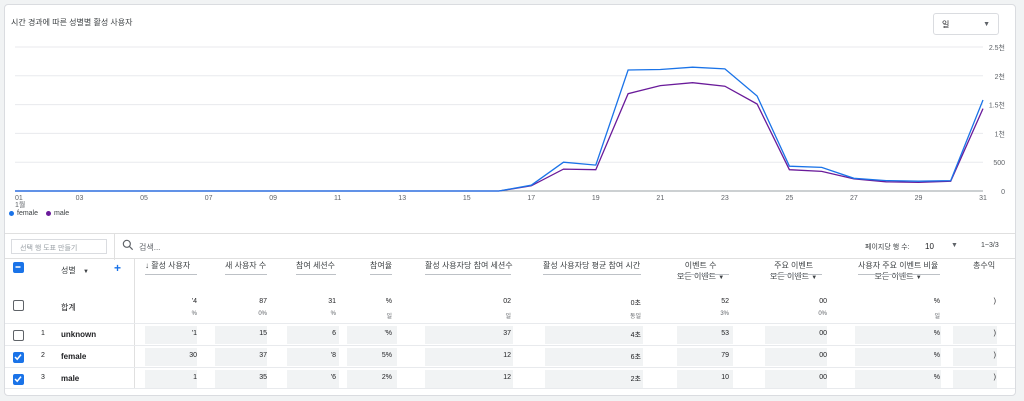  Describe the element at coordinates (790, 198) in the screenshot. I see `x-tick-label: 25` at that location.